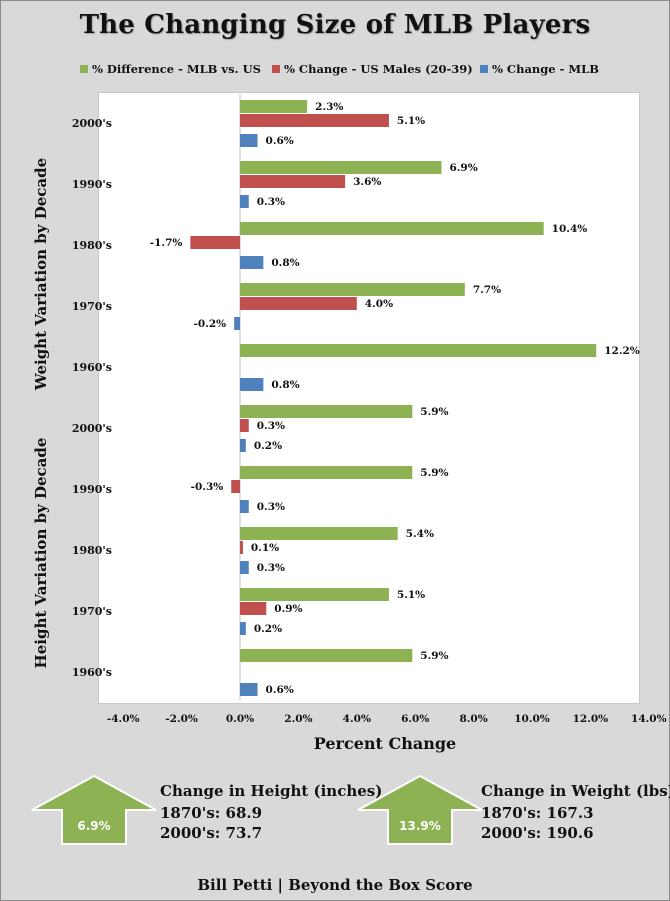 The width and height of the screenshot is (670, 901). I want to click on data-label: -0.3%, so click(207, 487).